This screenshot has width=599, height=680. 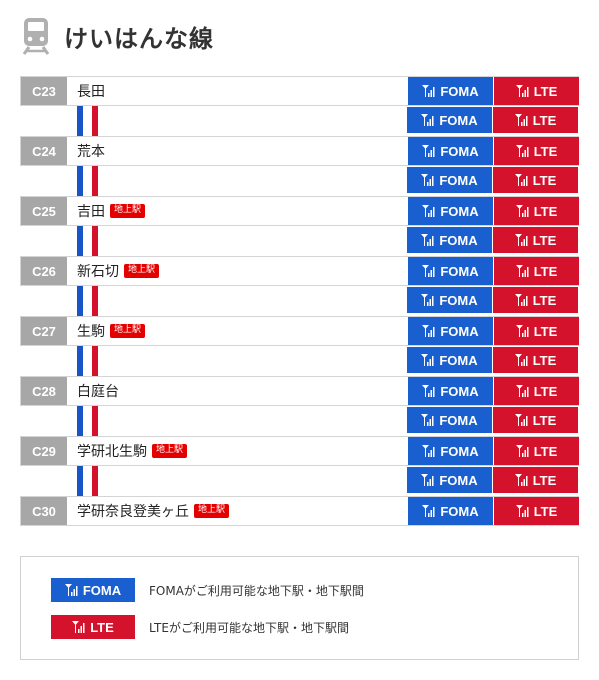 What do you see at coordinates (44, 271) in the screenshot?
I see `station-code: C26` at bounding box center [44, 271].